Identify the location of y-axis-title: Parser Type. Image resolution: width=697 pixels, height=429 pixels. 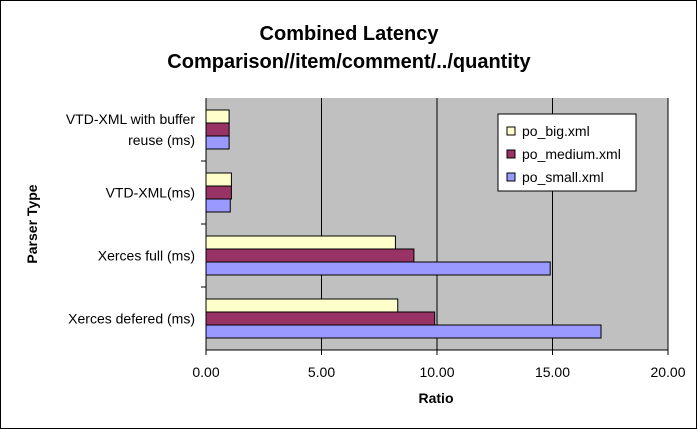
(32, 223).